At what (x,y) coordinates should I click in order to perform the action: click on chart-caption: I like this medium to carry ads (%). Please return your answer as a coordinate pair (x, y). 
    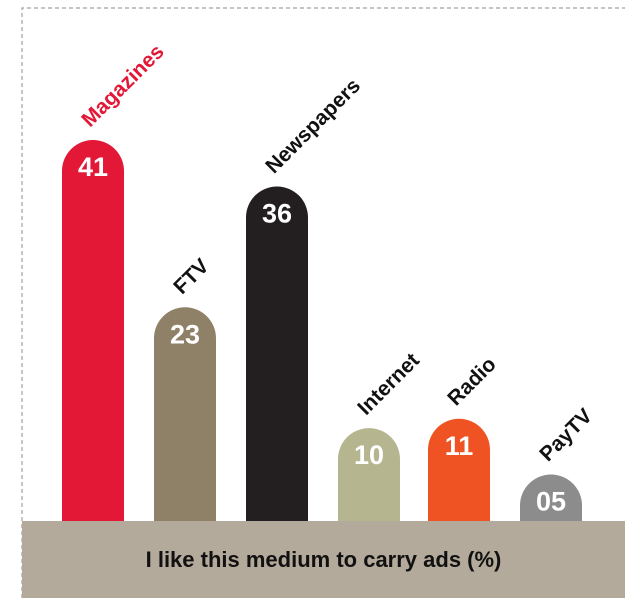
    Looking at the image, I should click on (323, 559).